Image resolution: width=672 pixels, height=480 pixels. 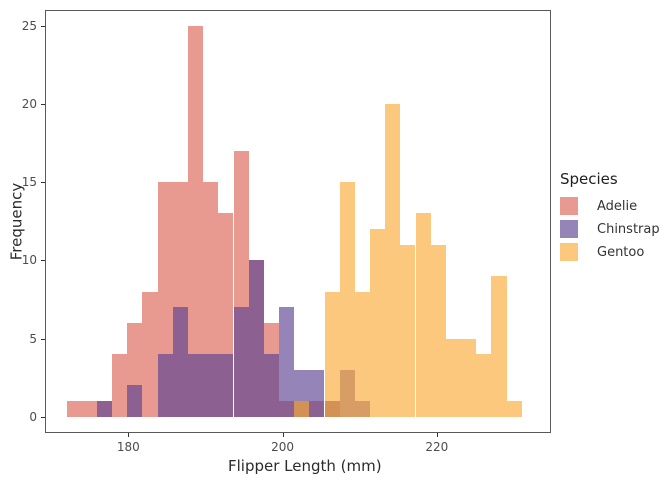 What do you see at coordinates (621, 252) in the screenshot?
I see `legend-label-gentoo: Gentoo` at bounding box center [621, 252].